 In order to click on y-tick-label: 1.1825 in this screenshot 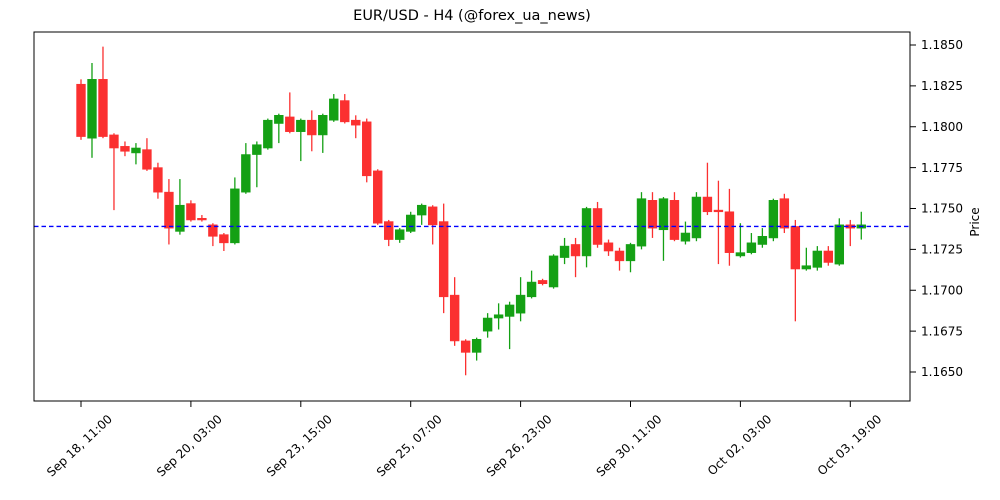, I will do `click(942, 86)`.